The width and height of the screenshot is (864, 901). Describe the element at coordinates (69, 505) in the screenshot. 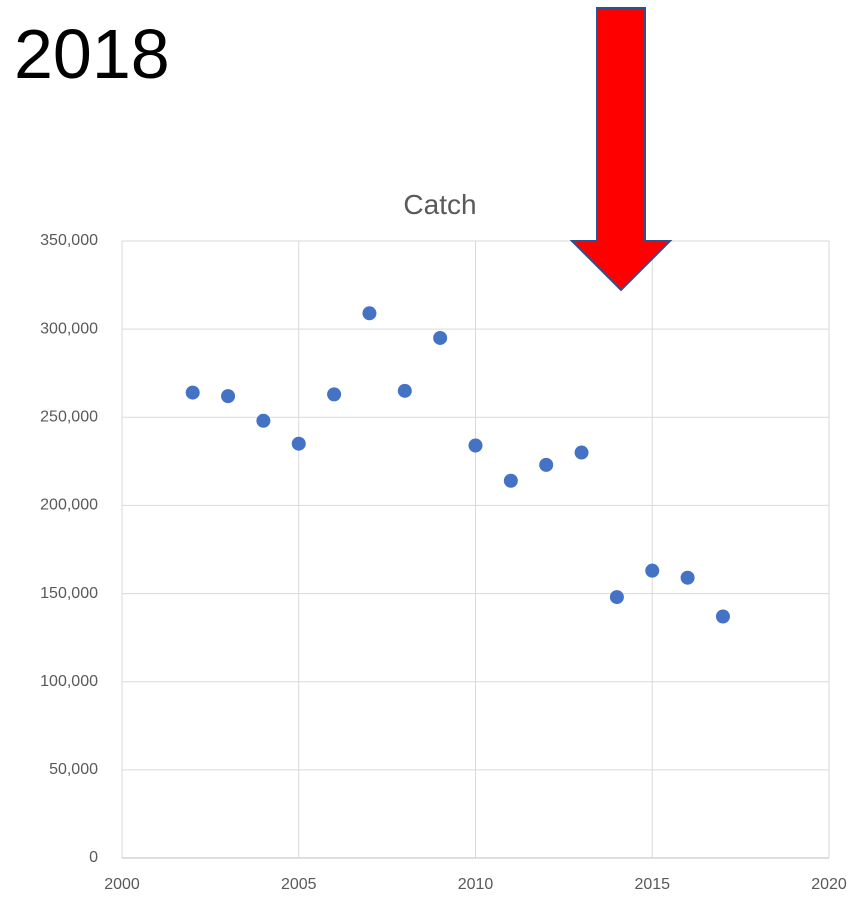

I see `y-tick-label: 200,000` at that location.